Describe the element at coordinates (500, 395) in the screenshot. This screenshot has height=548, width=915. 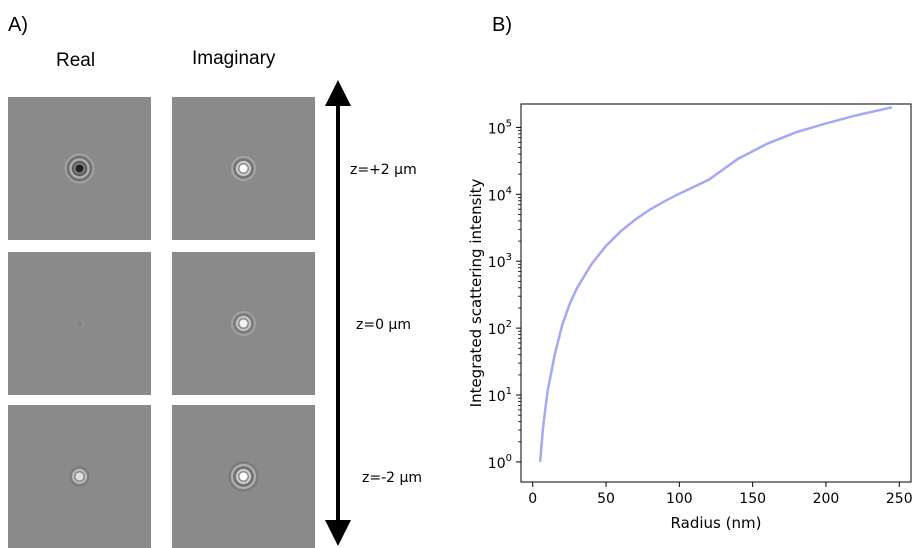
I see `y-tick-label: 10¹` at that location.